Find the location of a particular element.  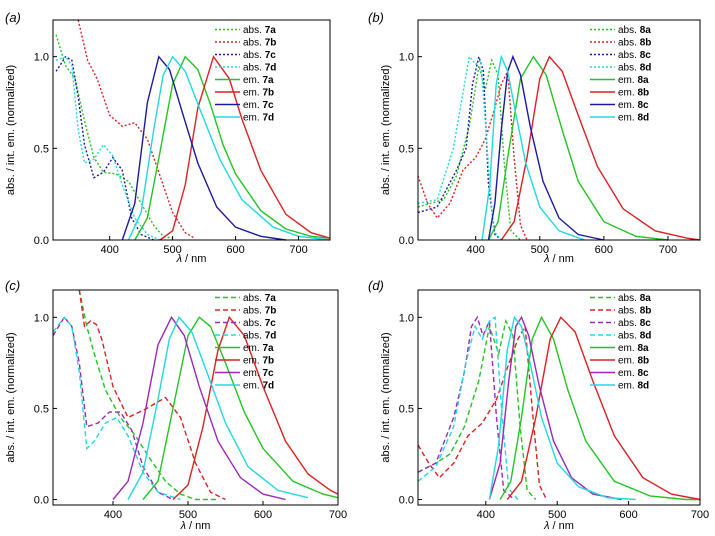

series-line-abs-8b is located at coordinates (472, 154).